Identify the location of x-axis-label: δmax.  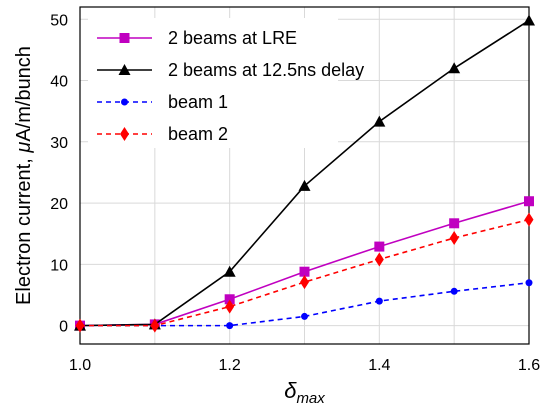
(304, 392).